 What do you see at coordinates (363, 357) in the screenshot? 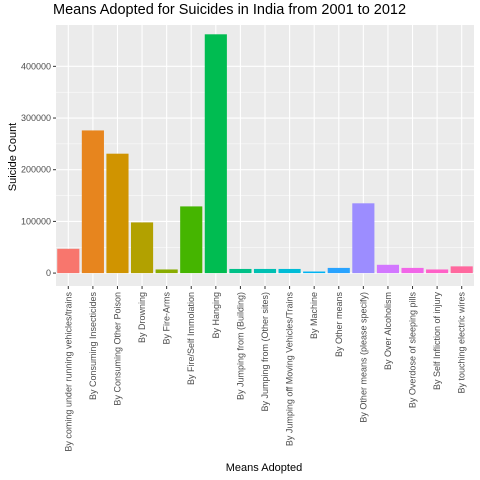
I see `x-tick-label: By Other means (please specify)` at bounding box center [363, 357].